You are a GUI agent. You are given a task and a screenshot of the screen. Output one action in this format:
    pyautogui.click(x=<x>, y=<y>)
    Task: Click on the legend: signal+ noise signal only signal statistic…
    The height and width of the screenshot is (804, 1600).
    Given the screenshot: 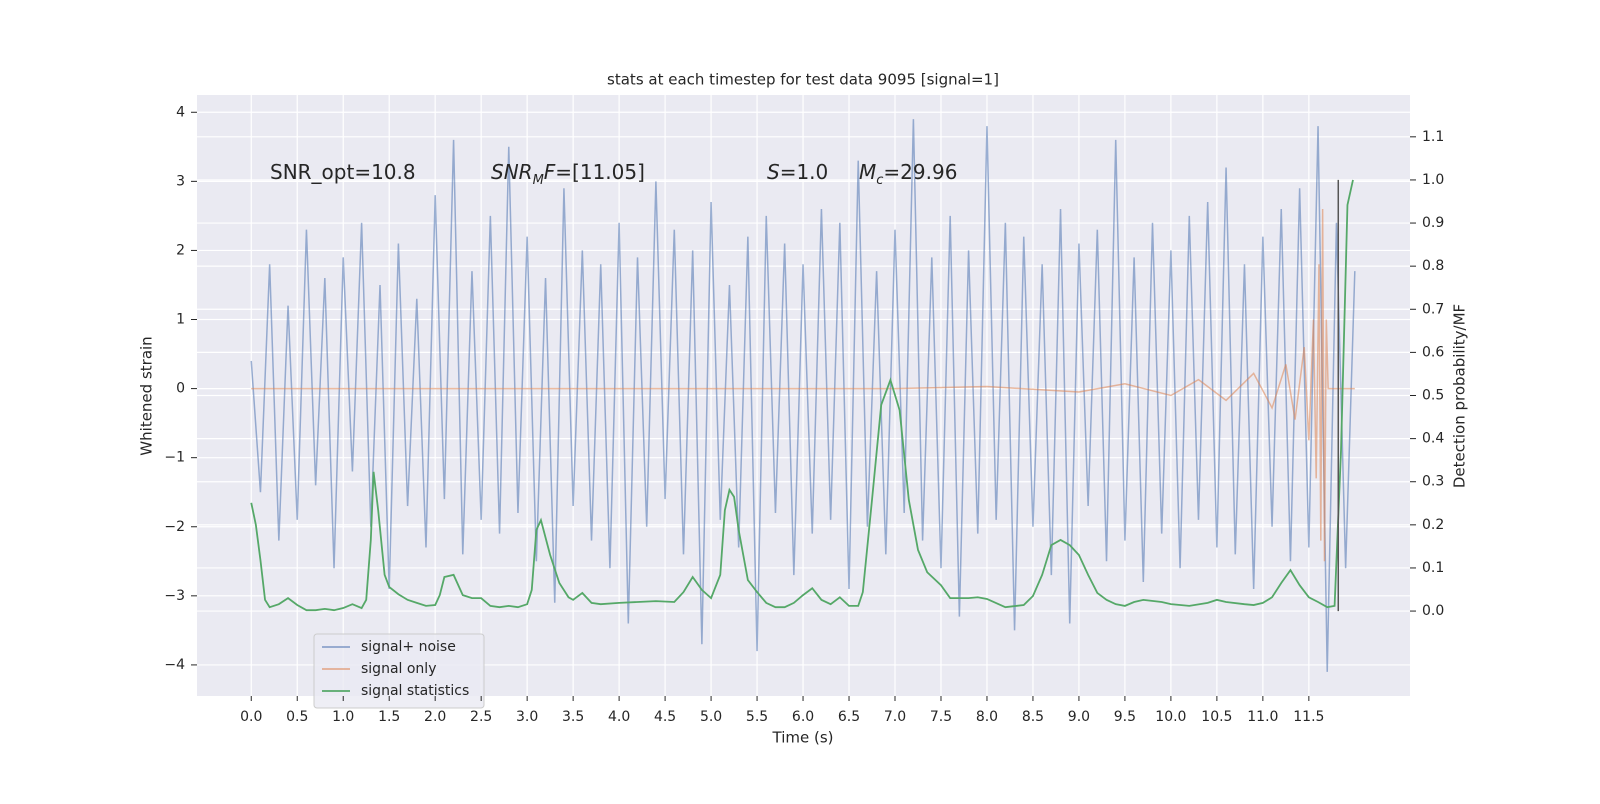 What is the action you would take?
    pyautogui.click(x=399, y=671)
    